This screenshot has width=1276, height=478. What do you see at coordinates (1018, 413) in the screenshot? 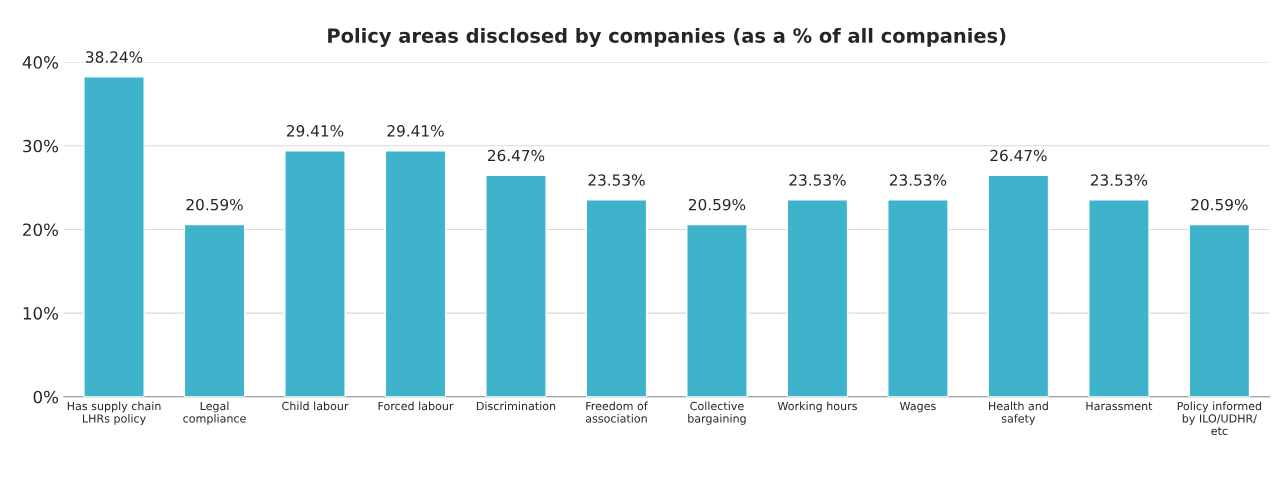
I see `x-tick-label: Health and safety` at bounding box center [1018, 413].